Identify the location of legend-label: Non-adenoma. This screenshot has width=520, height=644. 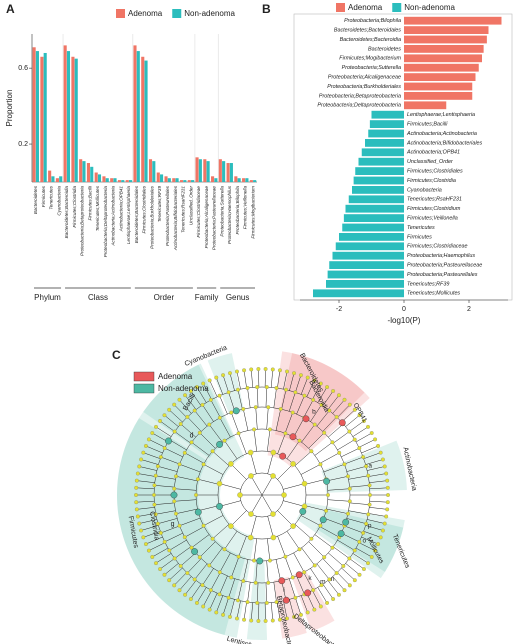
(429, 7).